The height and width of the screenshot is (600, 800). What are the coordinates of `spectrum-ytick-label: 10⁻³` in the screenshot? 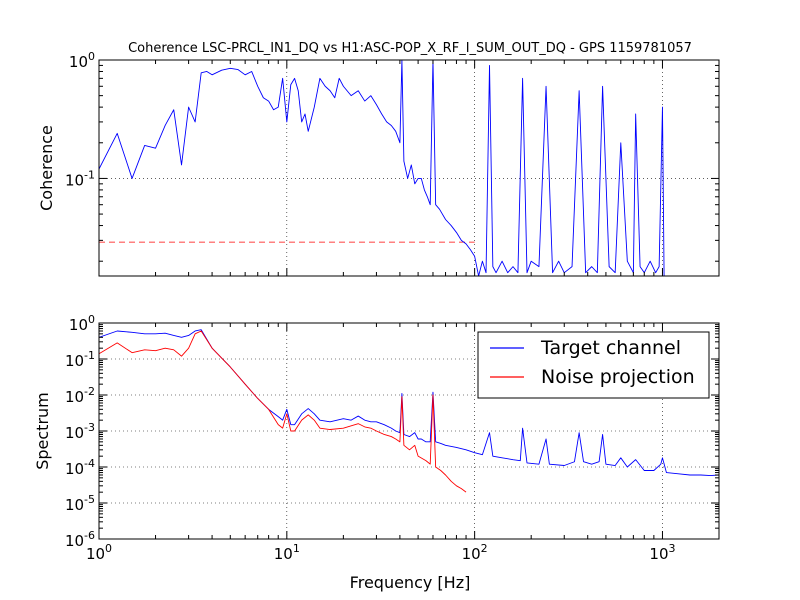 It's located at (80, 431).